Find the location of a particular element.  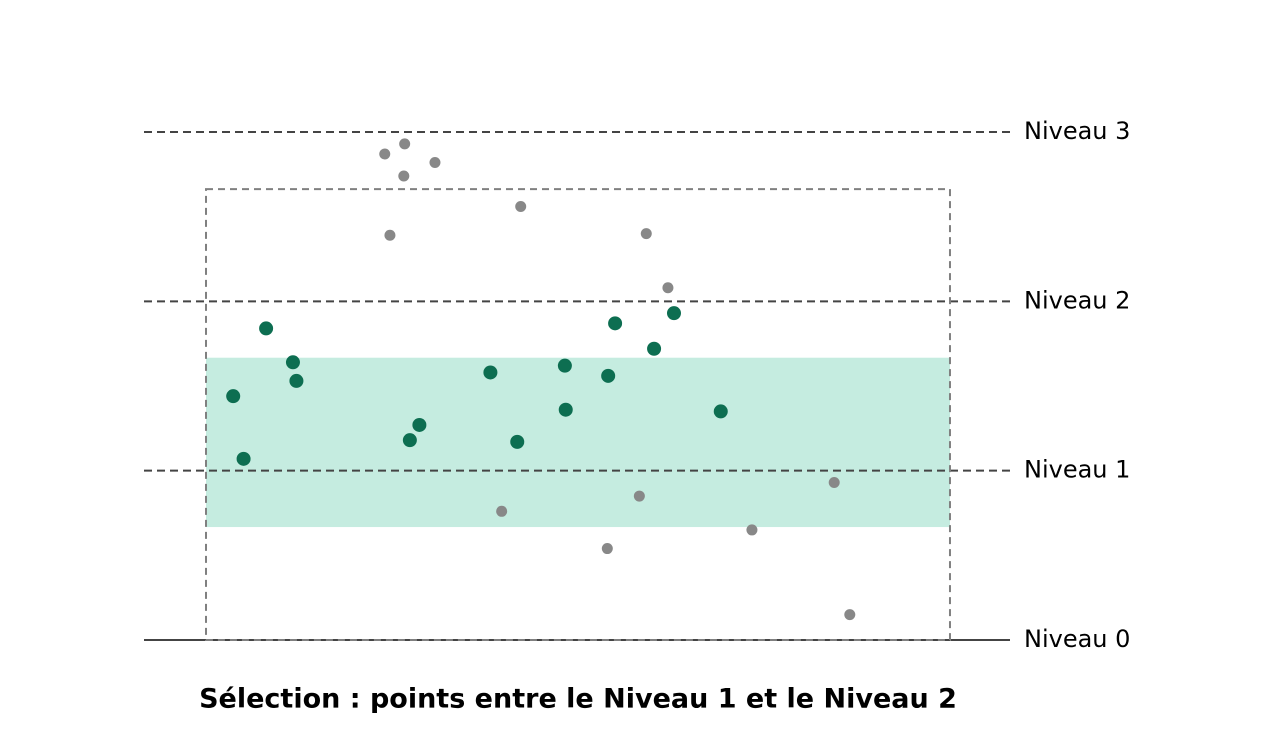

level-label: Niveau 0 is located at coordinates (1077, 639).